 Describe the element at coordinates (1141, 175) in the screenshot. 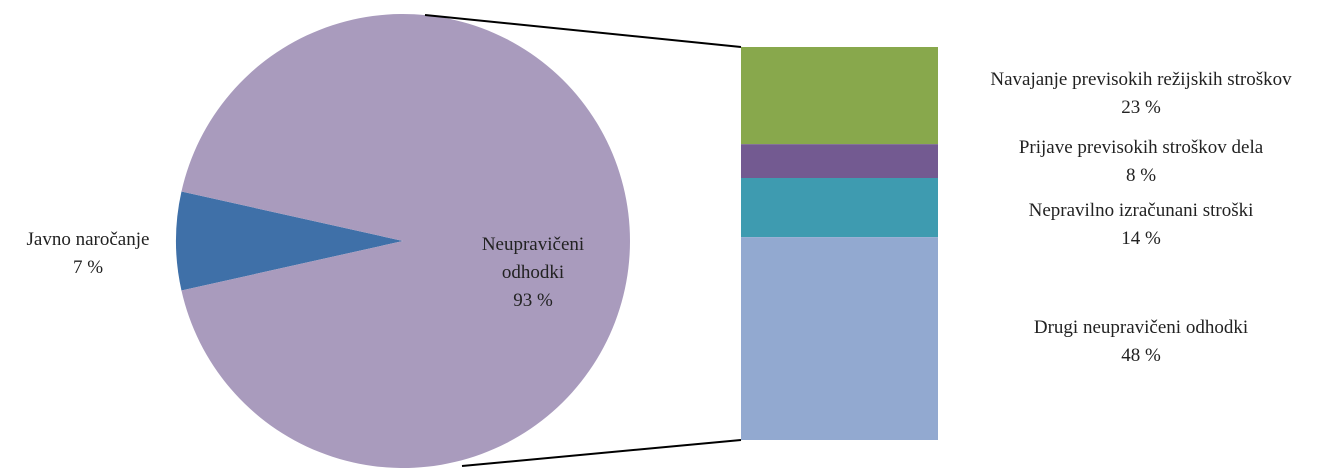

I see `label-value: 8 %` at that location.